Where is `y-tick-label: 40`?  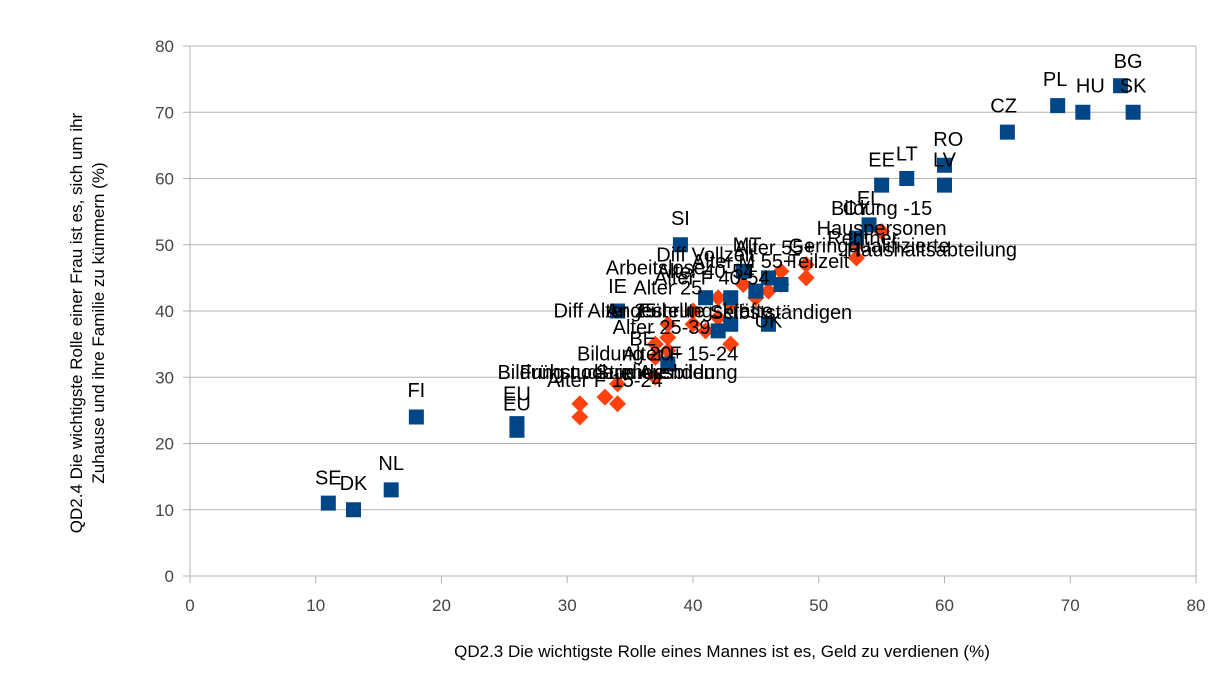 y-tick-label: 40 is located at coordinates (164, 311).